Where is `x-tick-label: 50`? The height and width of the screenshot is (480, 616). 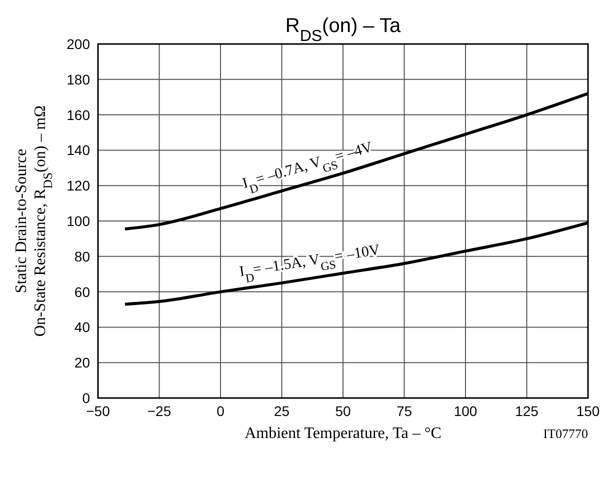
x-tick-label: 50 is located at coordinates (343, 410).